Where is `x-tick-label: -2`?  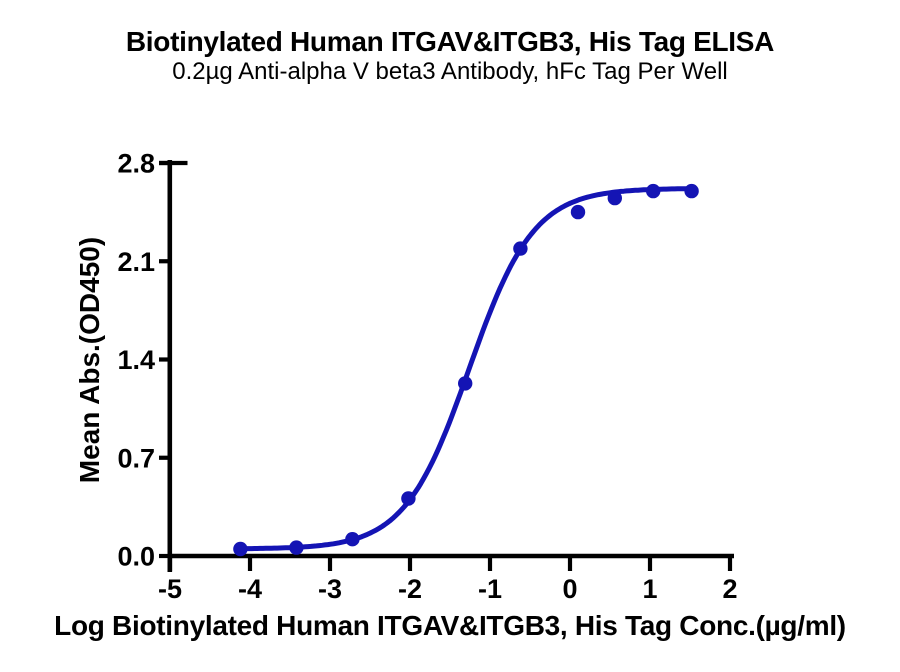 x-tick-label: -2 is located at coordinates (410, 589).